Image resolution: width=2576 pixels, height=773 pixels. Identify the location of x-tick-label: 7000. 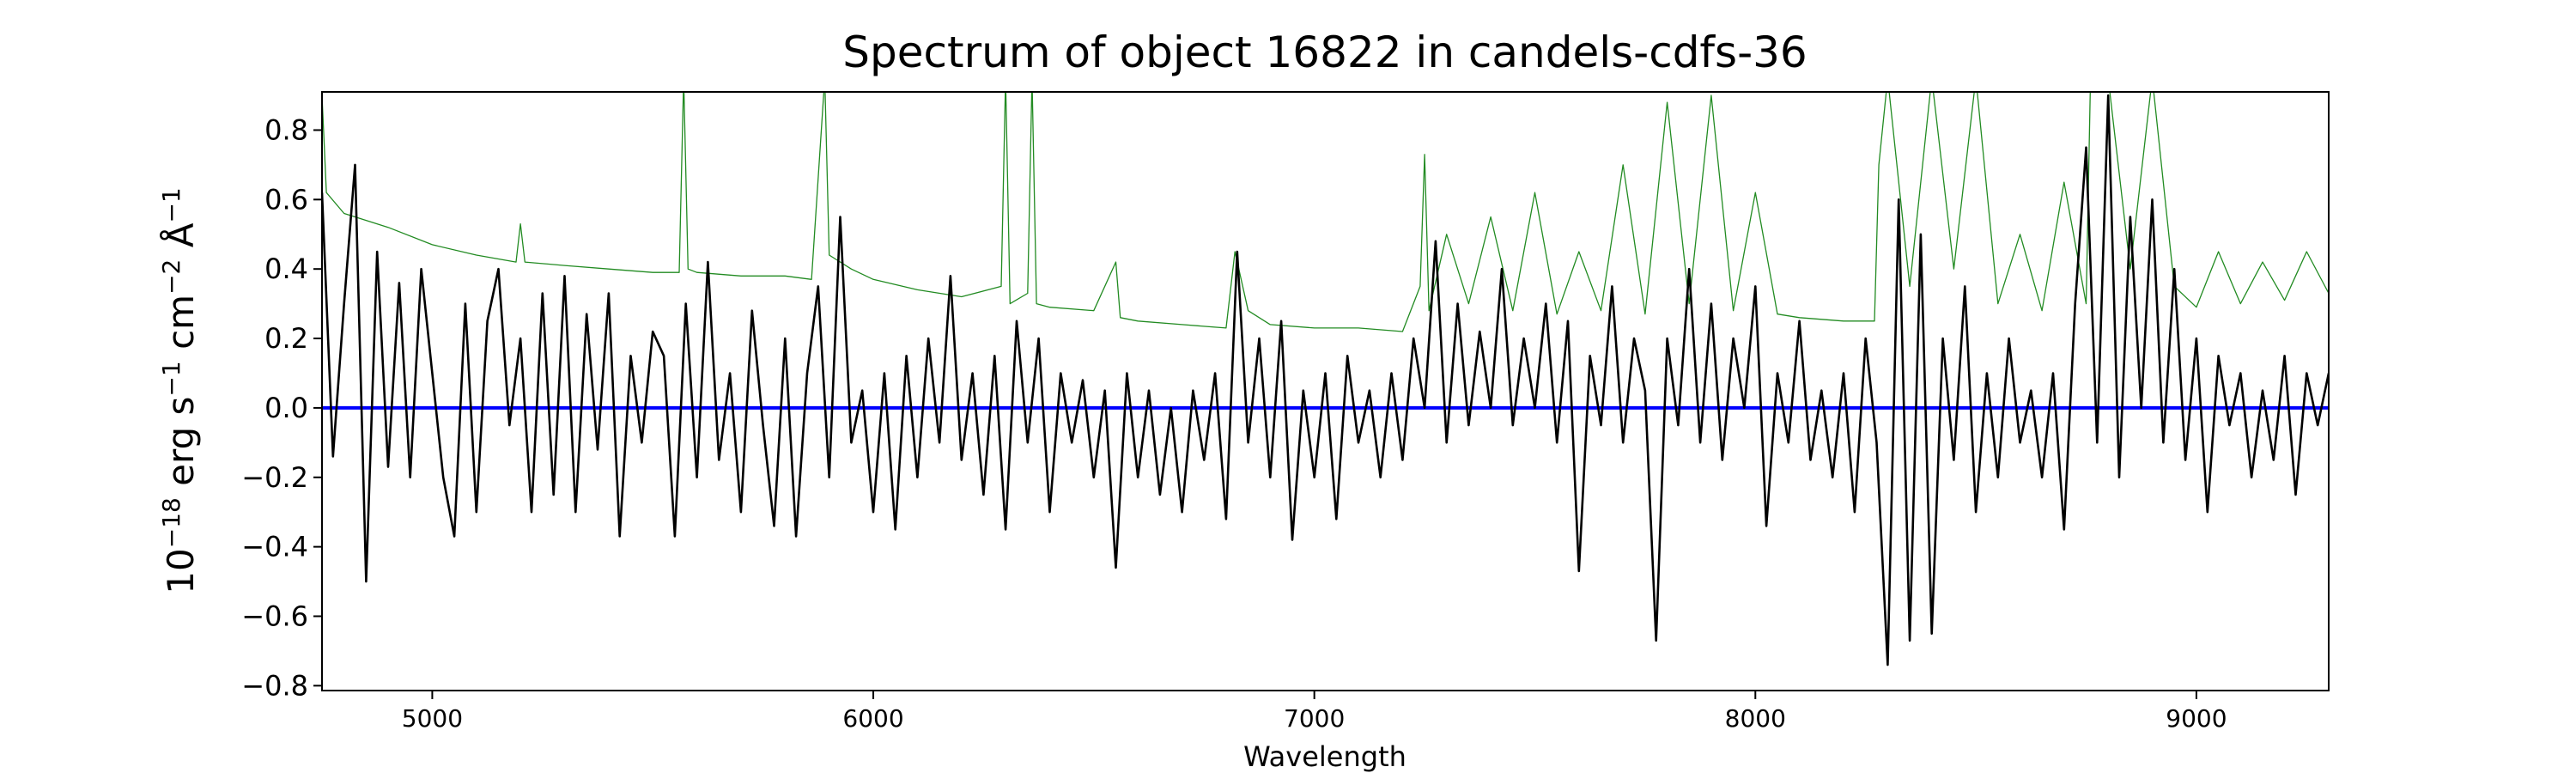
(1314, 718).